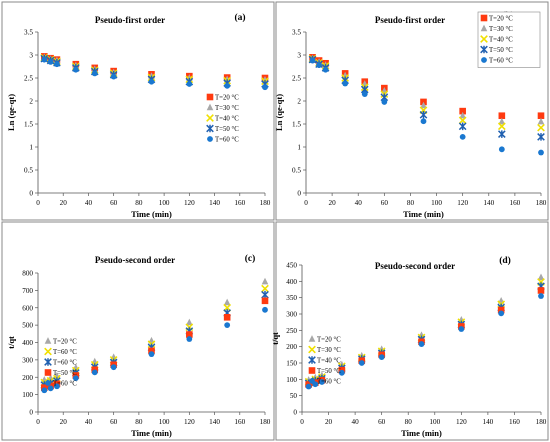 Image resolution: width=550 pixels, height=442 pixels. Describe the element at coordinates (291, 298) in the screenshot. I see `y-tick-label: 350` at that location.